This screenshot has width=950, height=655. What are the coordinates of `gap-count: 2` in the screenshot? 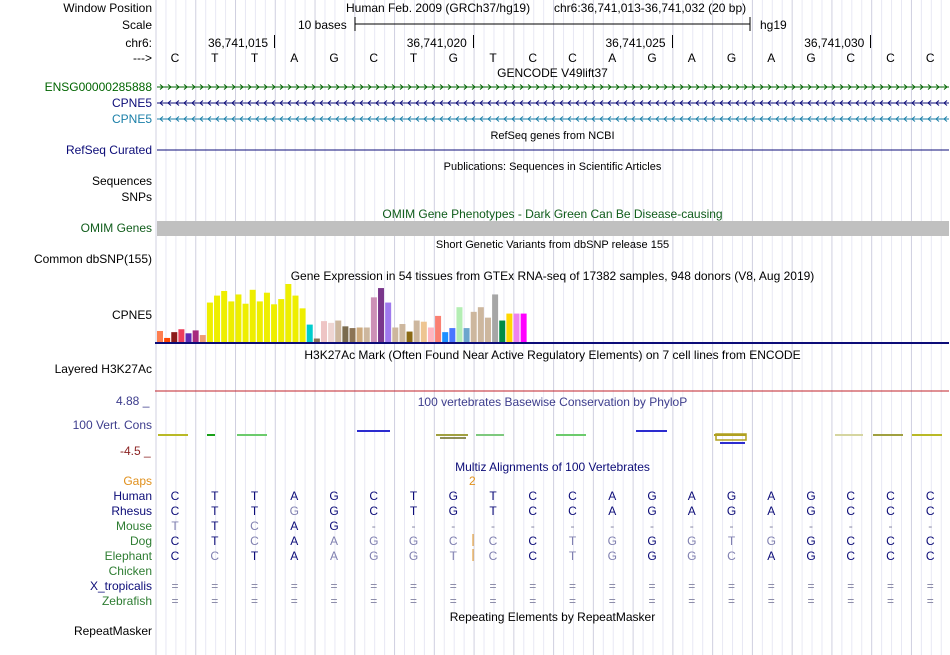 It's located at (472, 481).